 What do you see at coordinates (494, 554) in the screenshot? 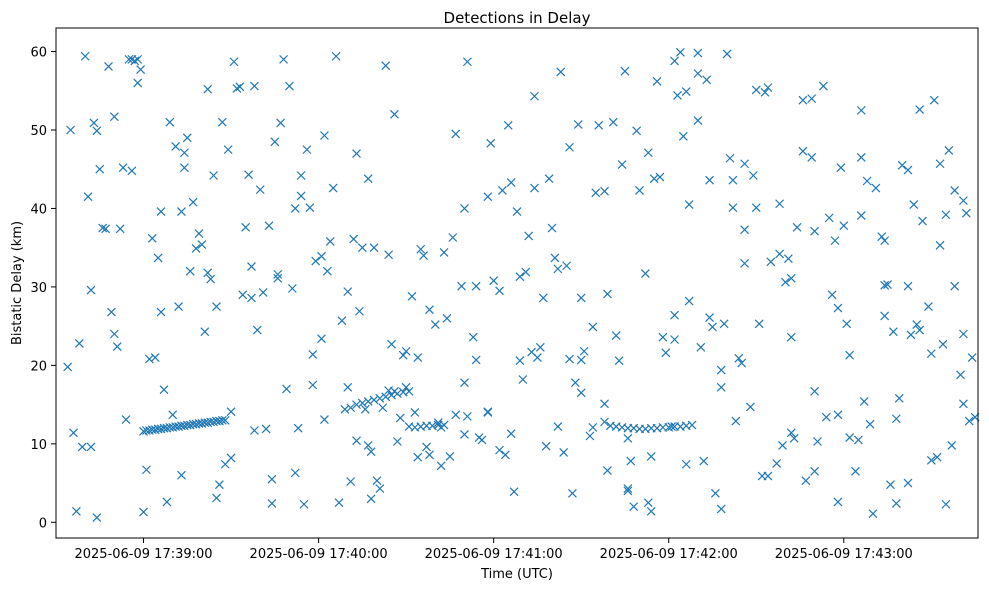
I see `x-tick-label: 2025-06-09 17:41:00` at bounding box center [494, 554].